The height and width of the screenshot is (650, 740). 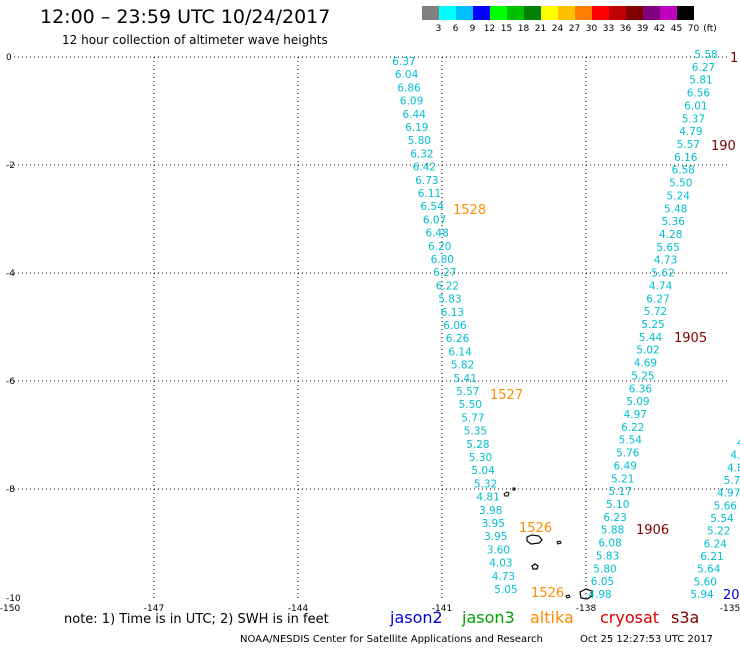 I want to click on legend-label: 42, so click(x=659, y=29).